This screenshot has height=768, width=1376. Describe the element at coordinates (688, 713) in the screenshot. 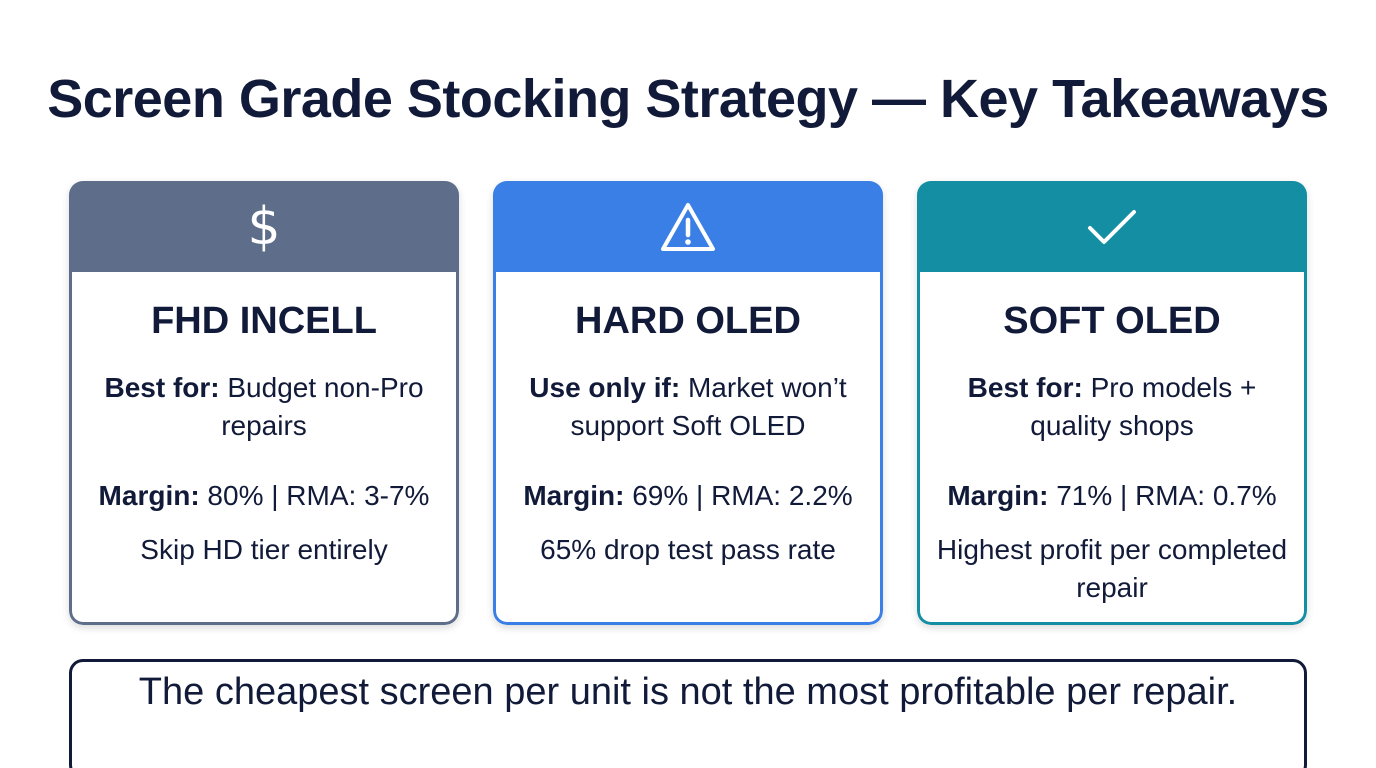

I see `bottom-callout-box` at that location.